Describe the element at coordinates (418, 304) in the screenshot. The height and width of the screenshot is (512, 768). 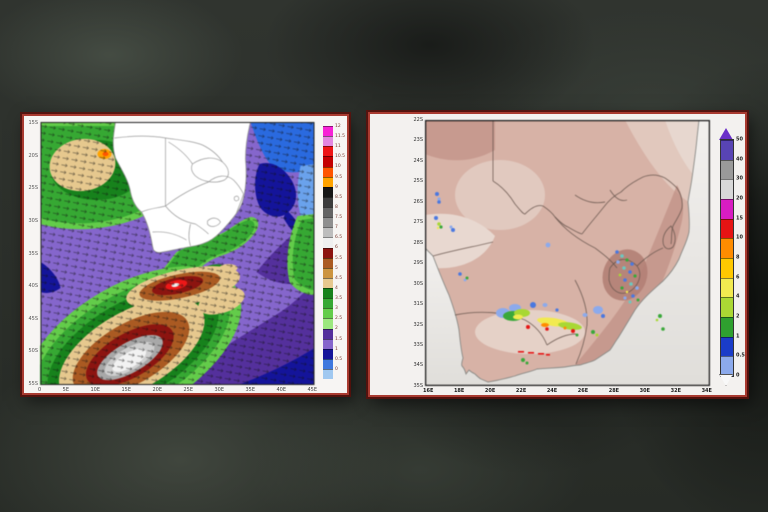
I see `tick-label: 31S` at that location.